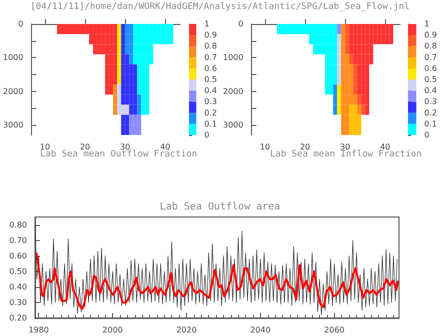 The height and width of the screenshot is (336, 440). What do you see at coordinates (18, 255) in the screenshot?
I see `y-tick-label: 0.60` at bounding box center [18, 255].